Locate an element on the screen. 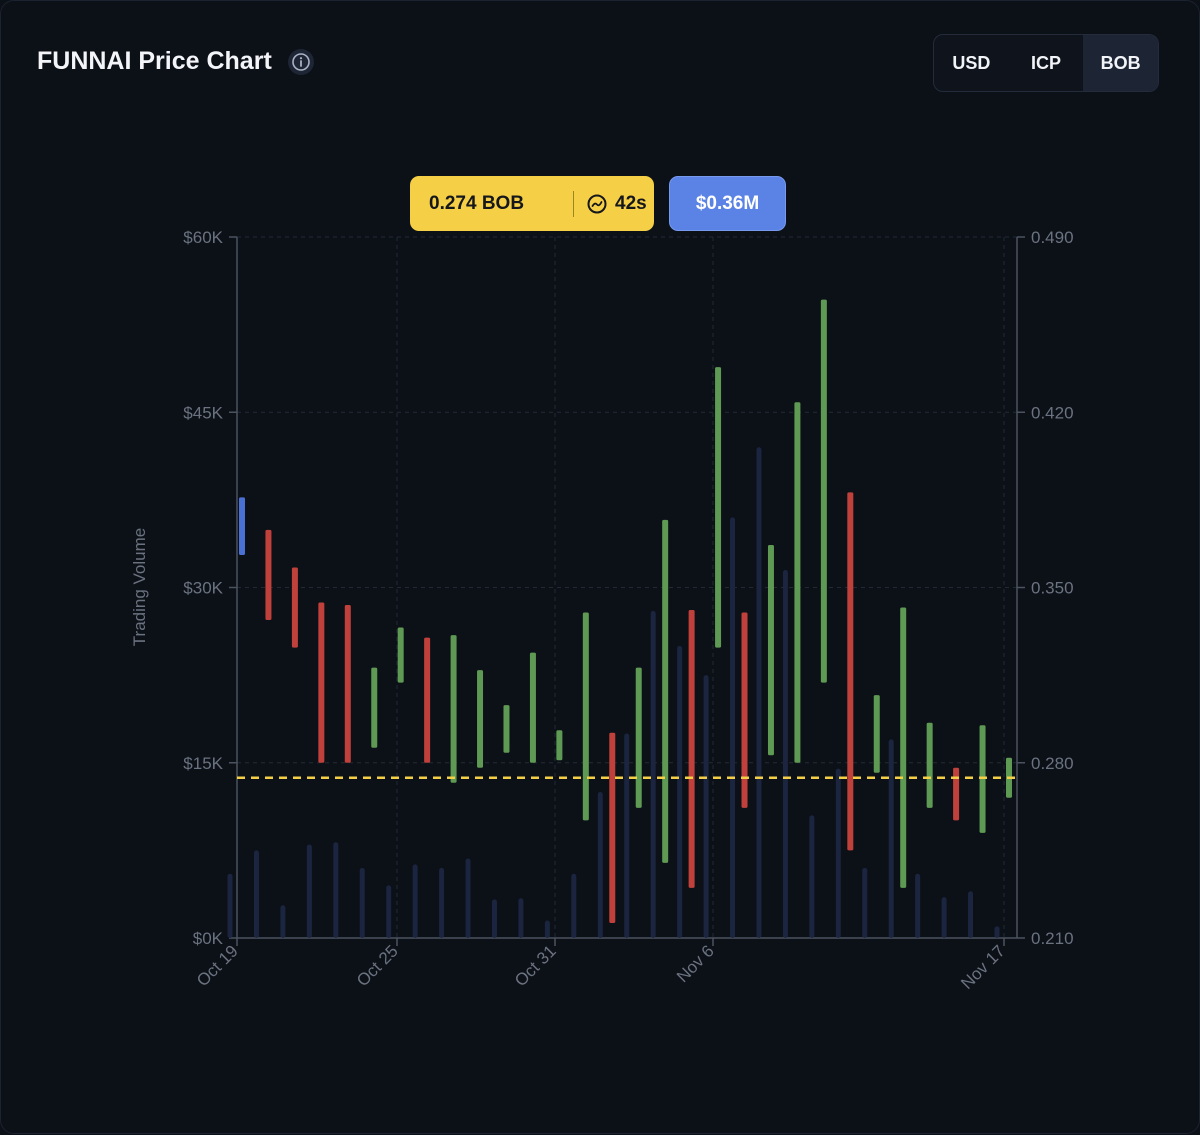  left-tick-label: $0K is located at coordinates (208, 938).